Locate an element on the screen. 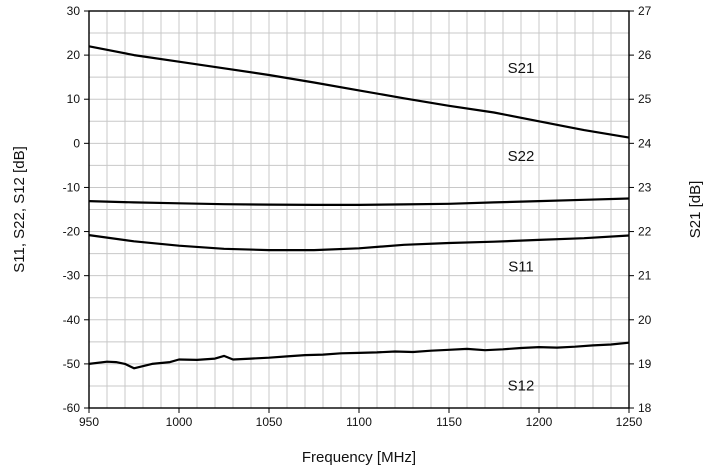 This screenshot has height=472, width=720. left-y-tick-label: -40 is located at coordinates (72, 320).